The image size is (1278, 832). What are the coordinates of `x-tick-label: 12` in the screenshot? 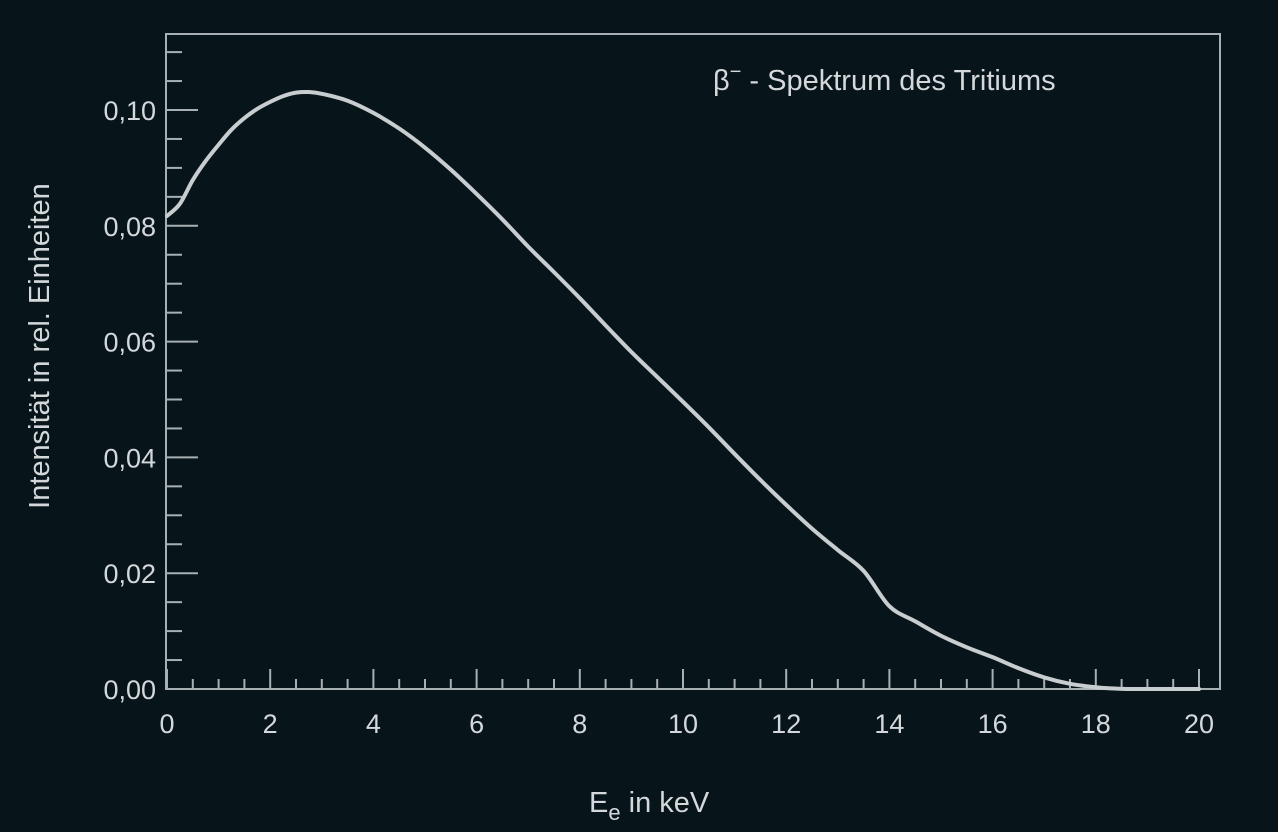 It's located at (786, 724).